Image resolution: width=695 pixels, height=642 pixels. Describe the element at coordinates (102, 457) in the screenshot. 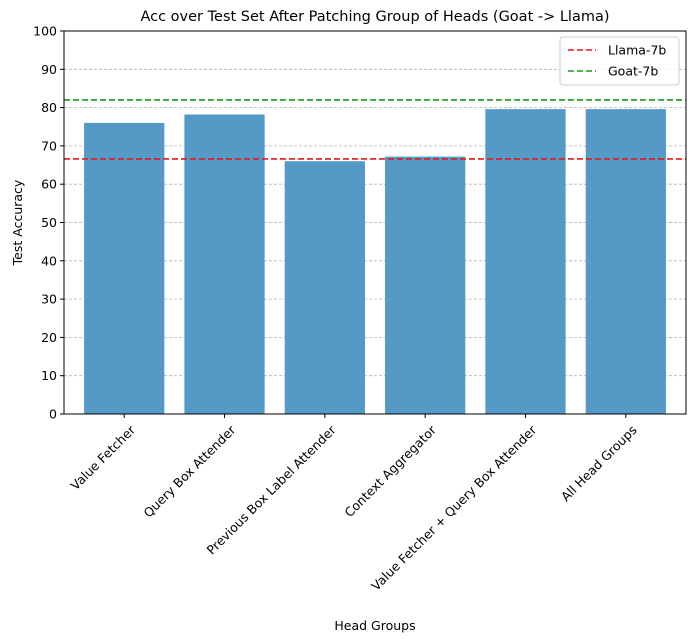

I see `x-tick-label: Value Fetcher` at that location.